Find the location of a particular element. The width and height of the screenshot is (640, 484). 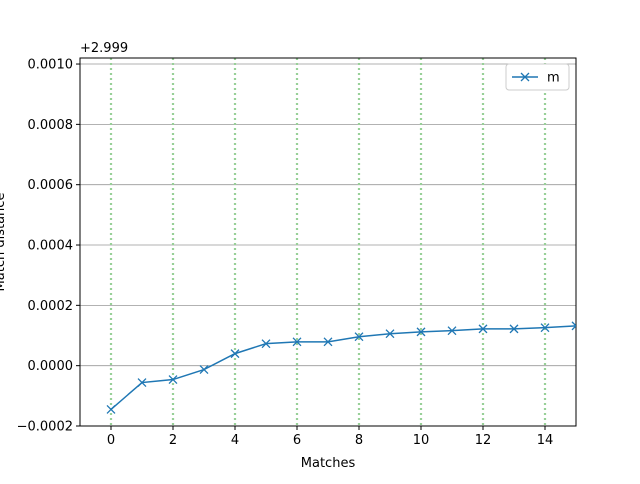

series-line is located at coordinates (343, 367).